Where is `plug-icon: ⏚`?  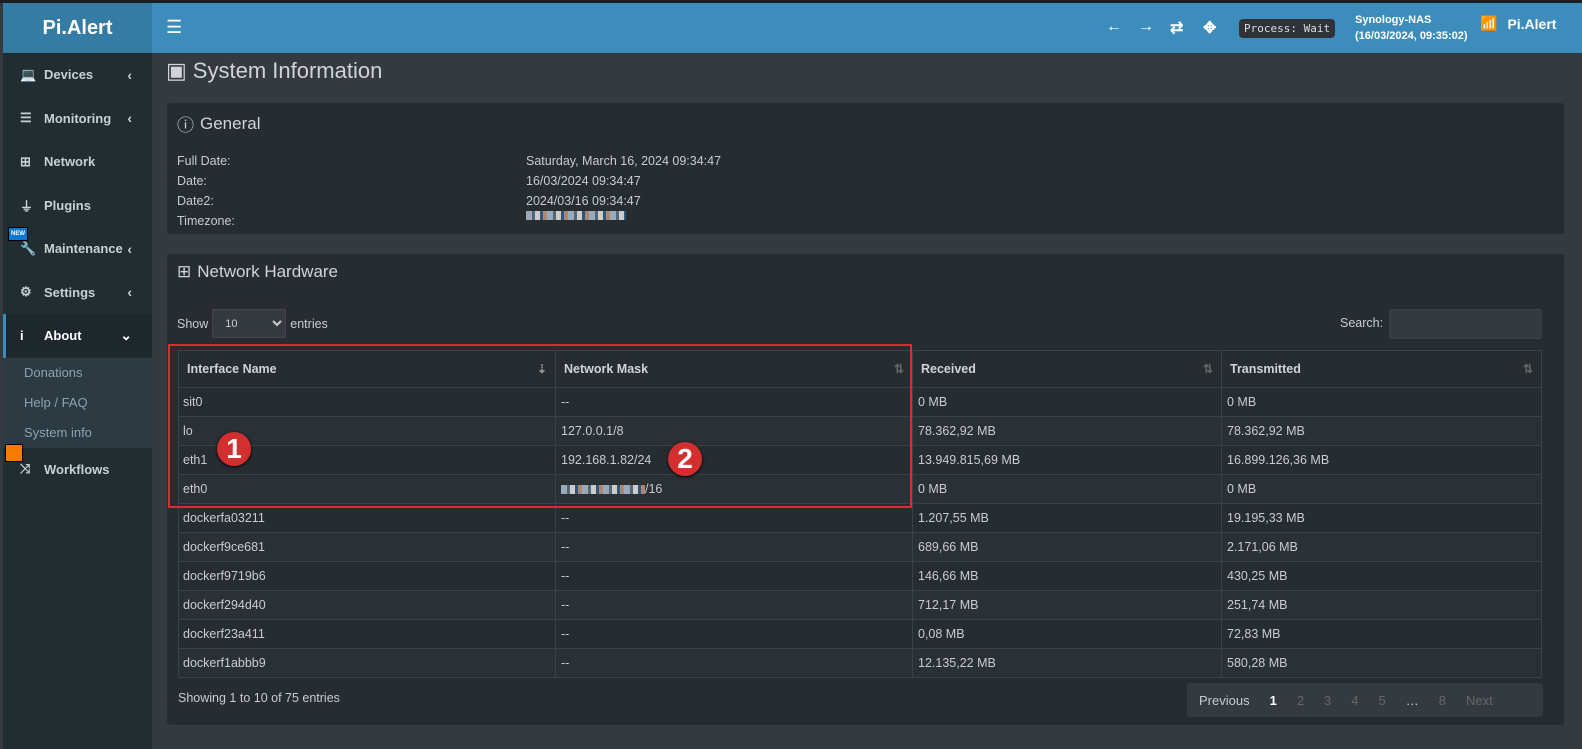 plug-icon: ⏚ is located at coordinates (27, 206).